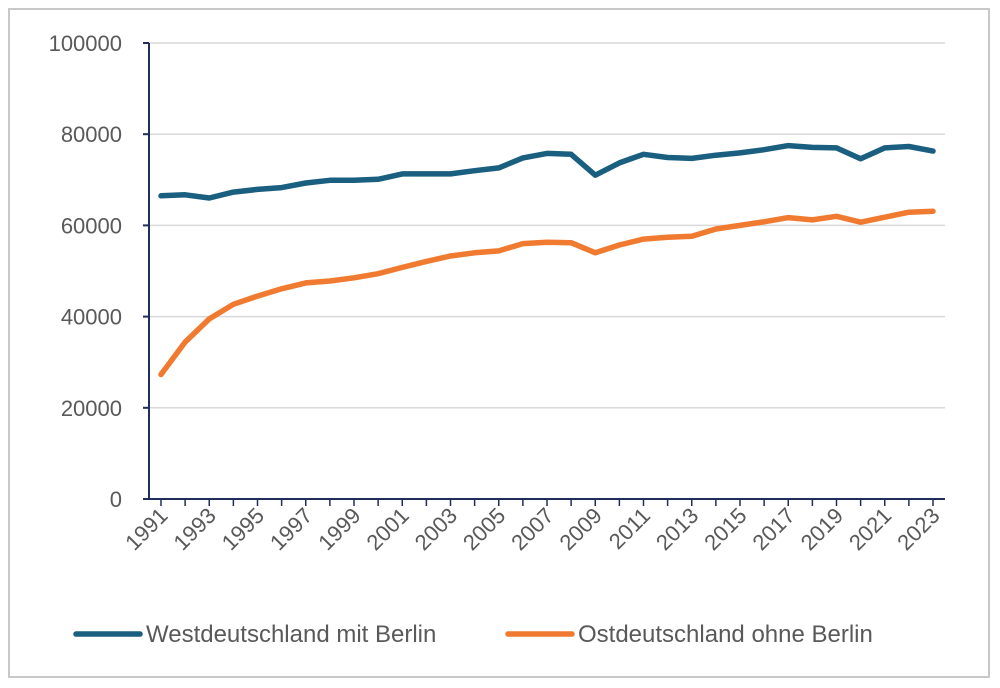 The width and height of the screenshot is (1000, 688). Describe the element at coordinates (870, 529) in the screenshot. I see `x-tick-label: 2021` at that location.